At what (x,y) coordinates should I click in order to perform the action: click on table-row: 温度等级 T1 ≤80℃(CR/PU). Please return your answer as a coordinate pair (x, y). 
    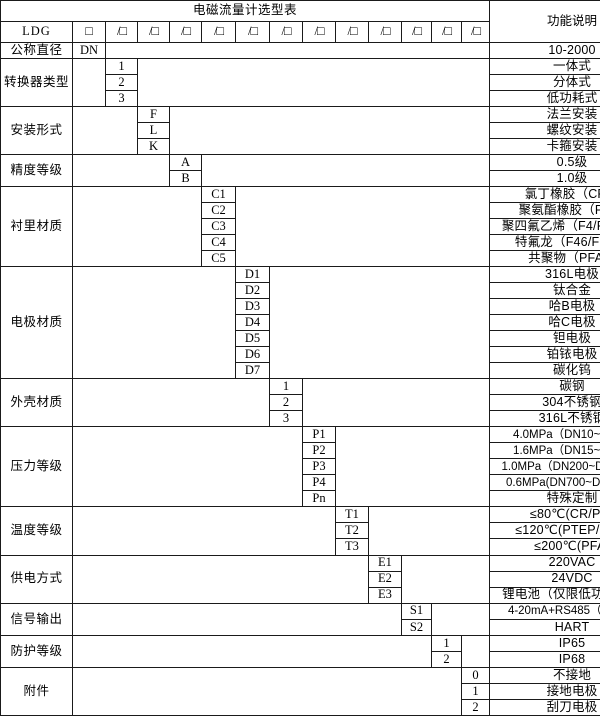
    Looking at the image, I should click on (300, 531).